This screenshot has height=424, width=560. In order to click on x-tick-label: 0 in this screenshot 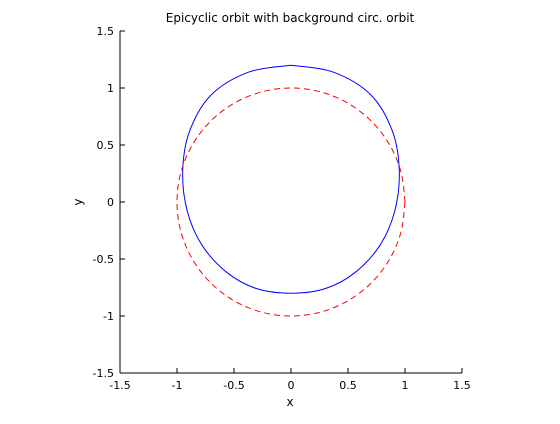, I will do `click(291, 385)`.